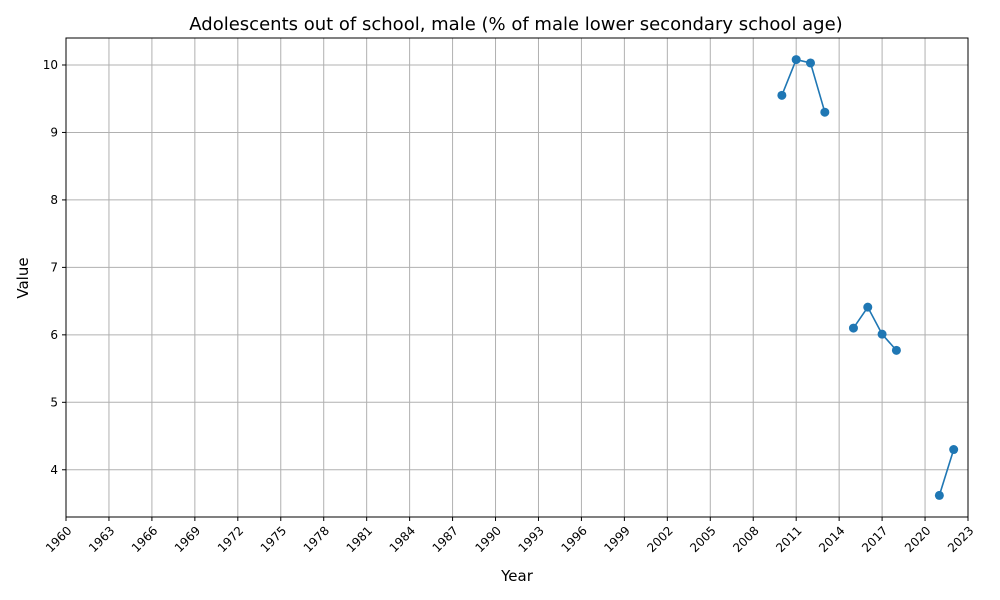  I want to click on x-tick-label: 1975, so click(273, 539).